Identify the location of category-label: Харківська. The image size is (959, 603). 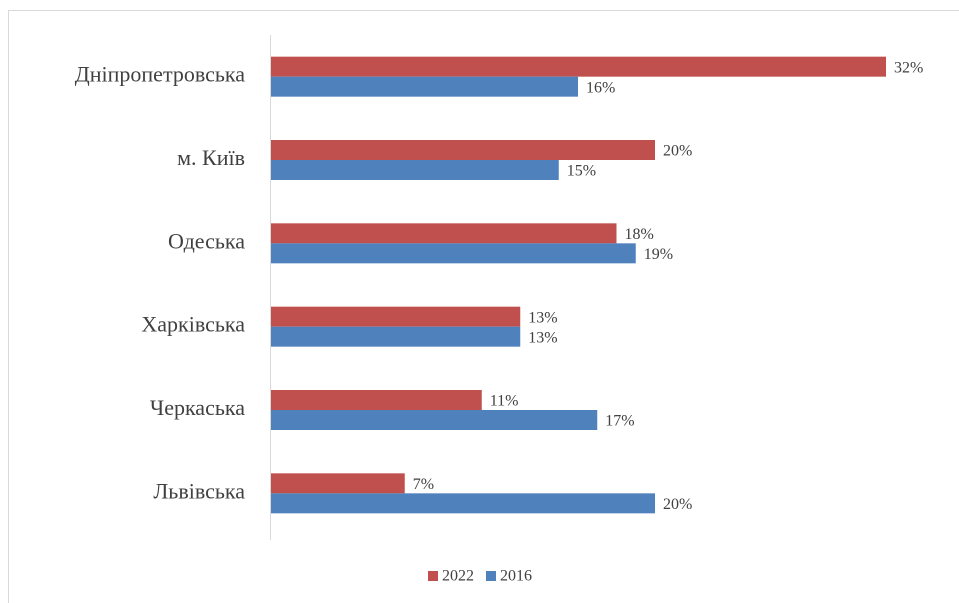
(193, 324).